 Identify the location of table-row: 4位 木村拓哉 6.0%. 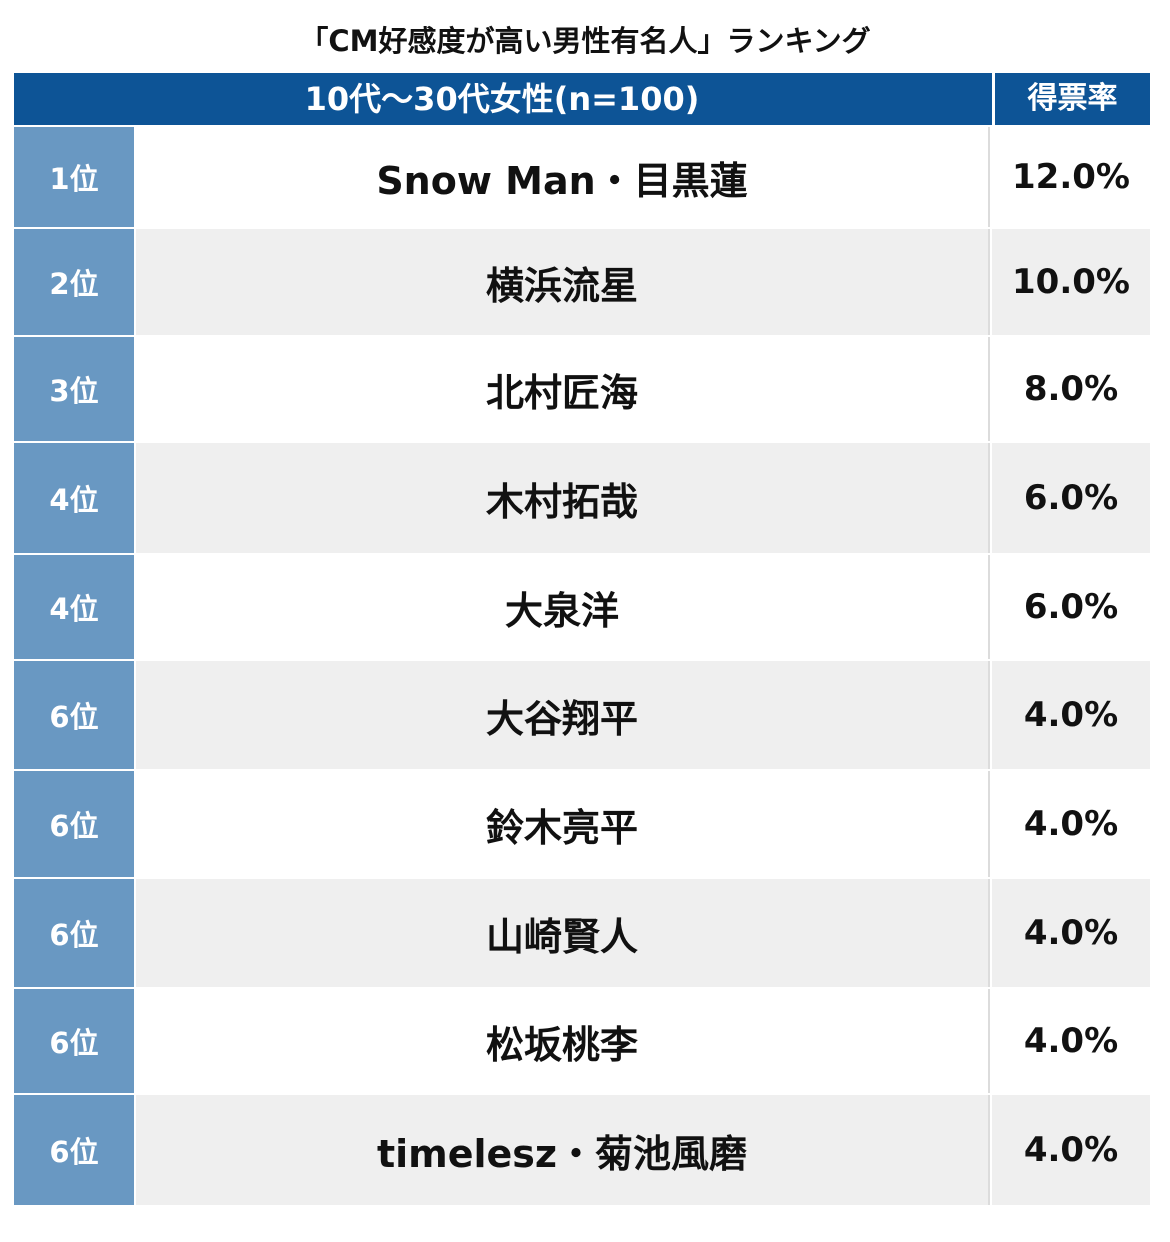
(582, 498).